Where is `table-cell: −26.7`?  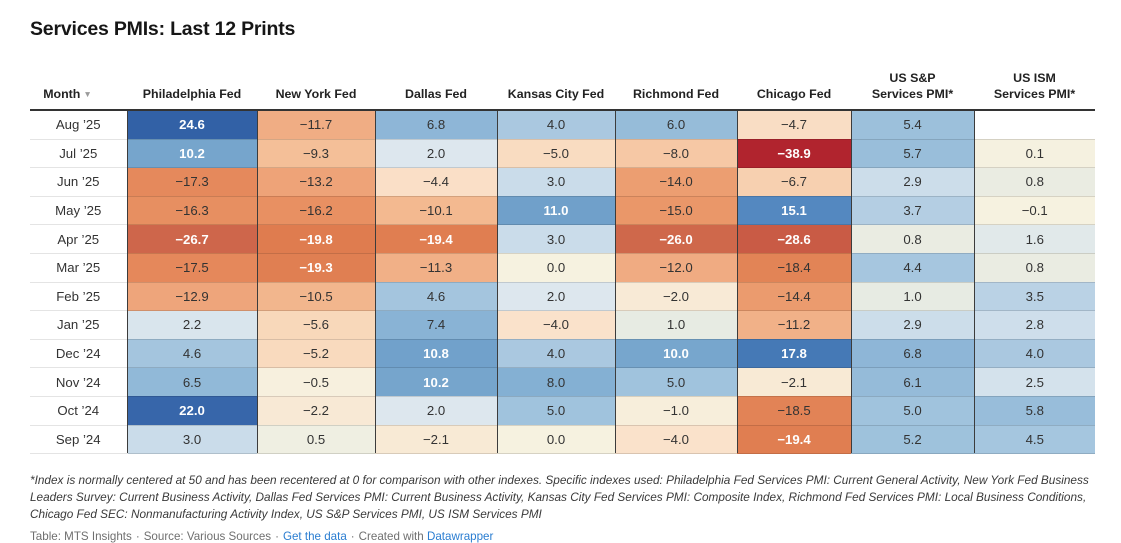 table-cell: −26.7 is located at coordinates (191, 239).